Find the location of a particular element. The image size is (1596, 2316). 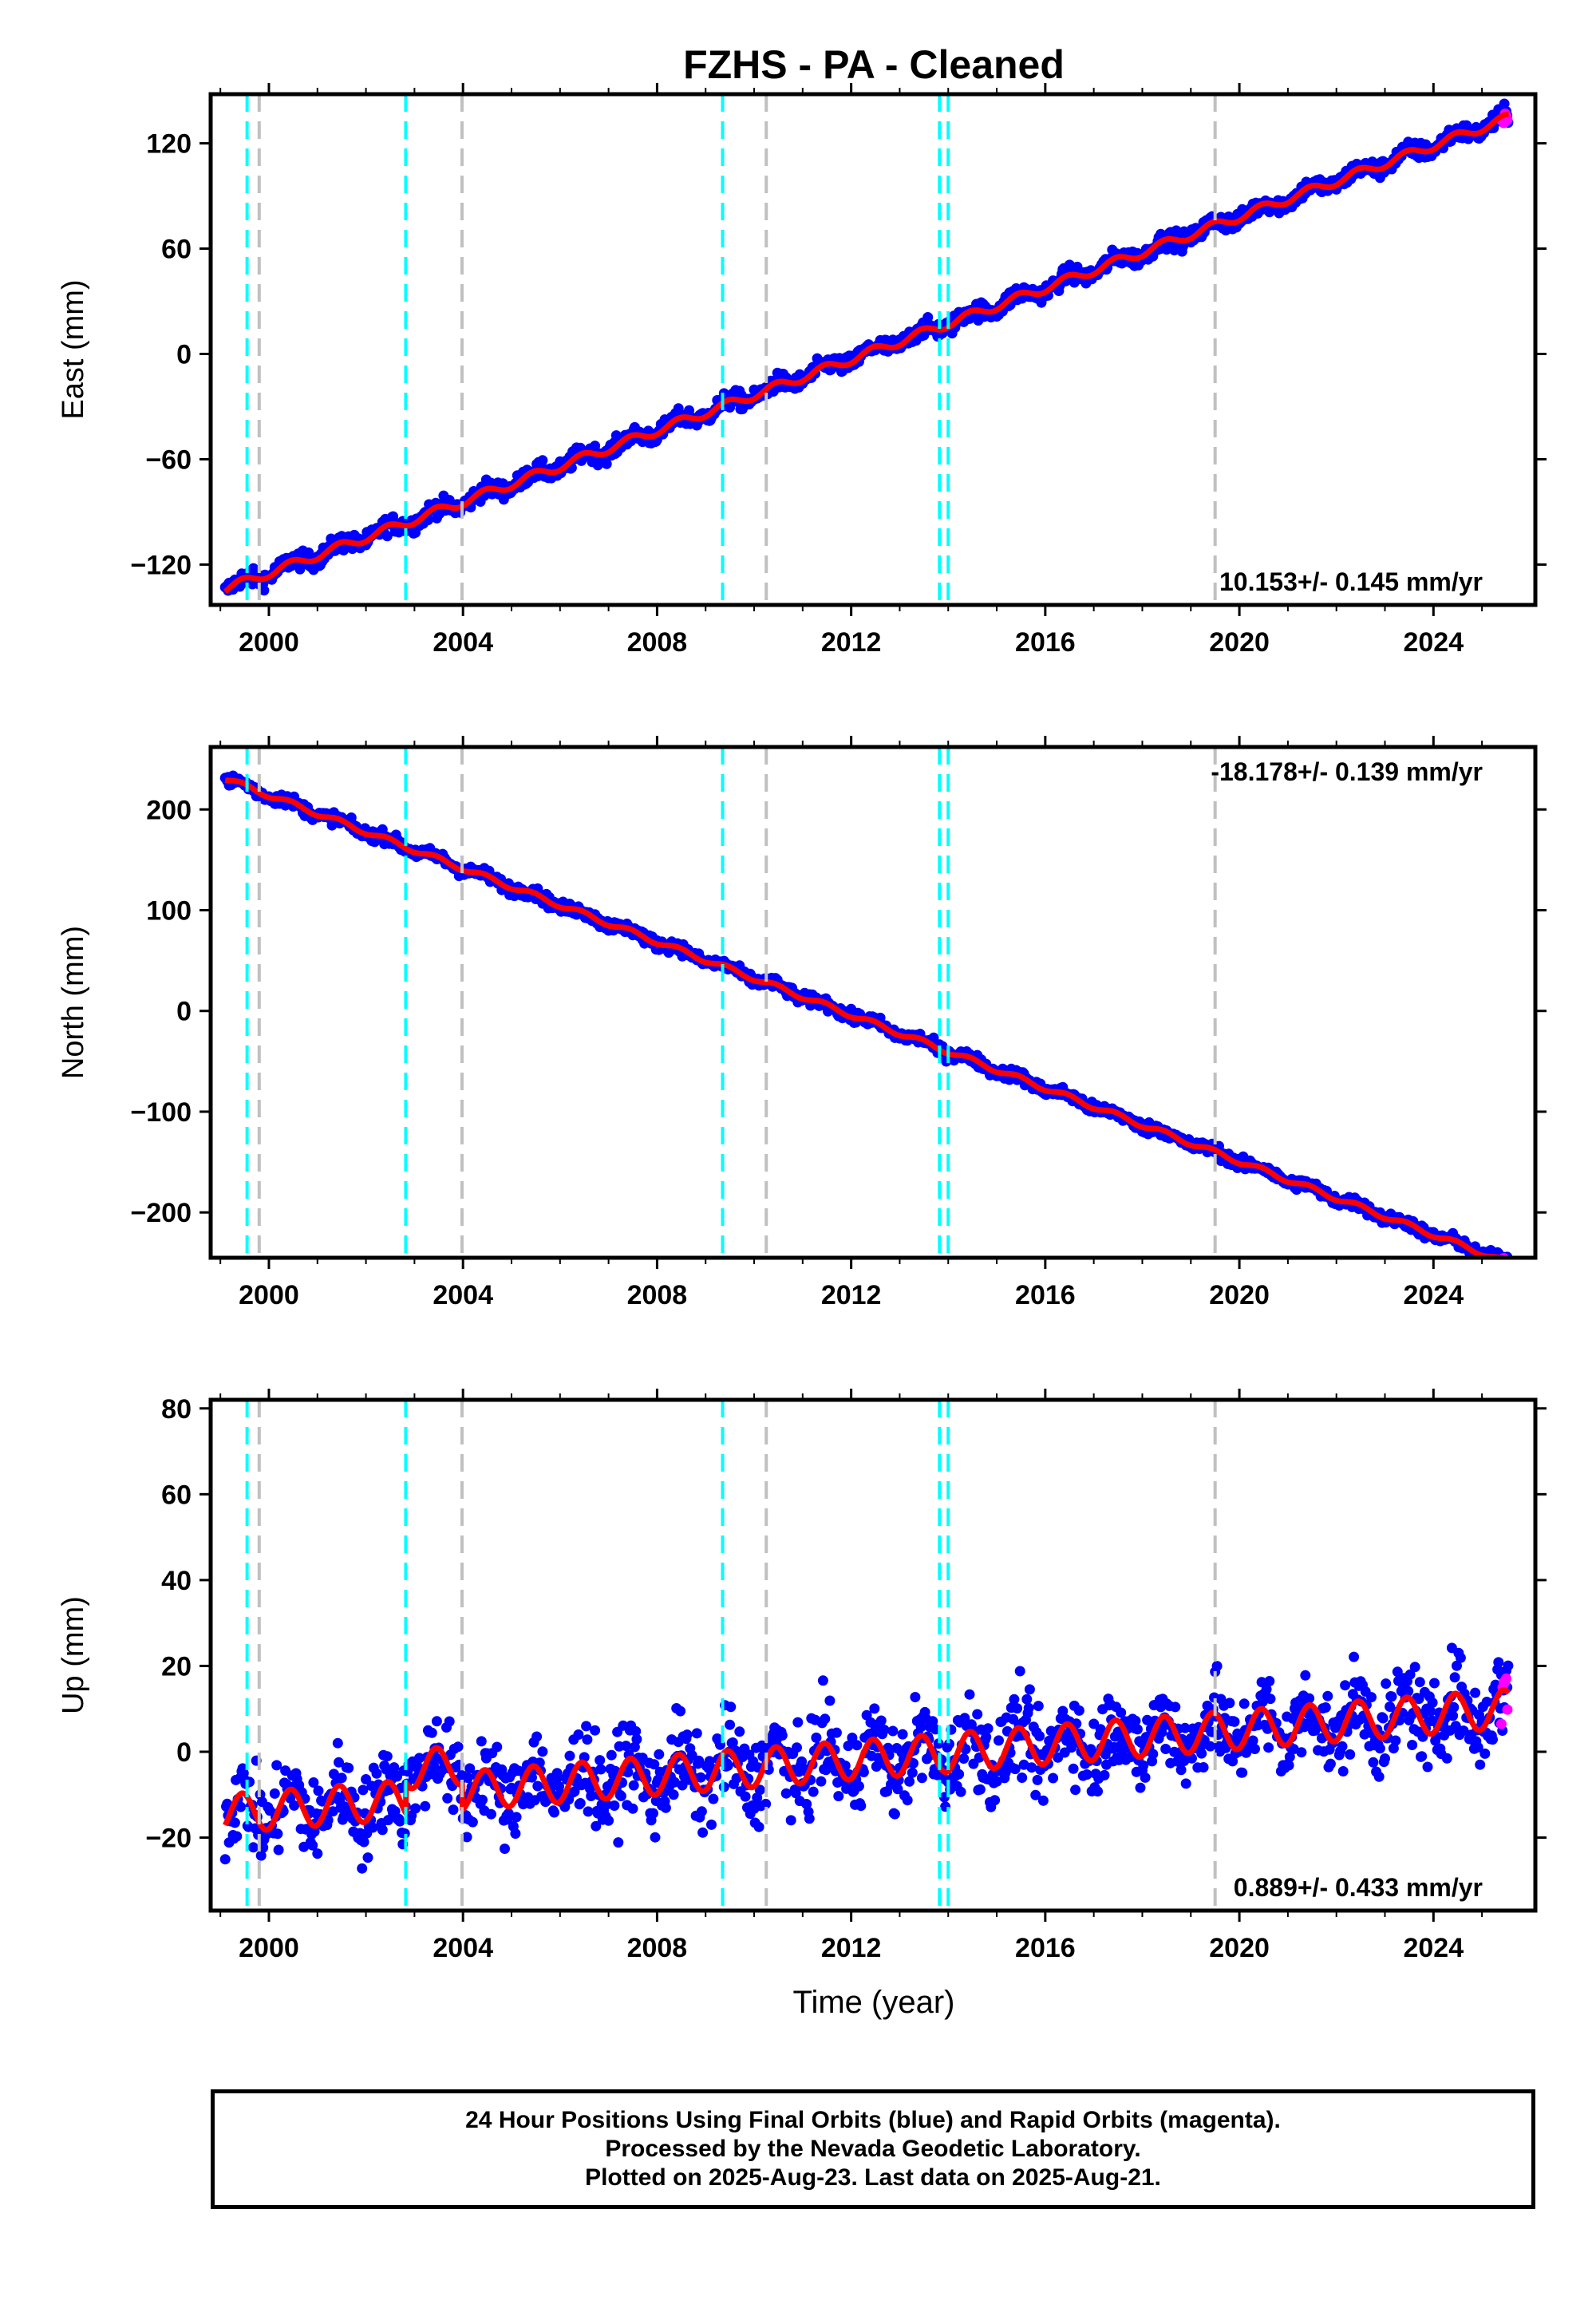

y-tick-label: −100 is located at coordinates (161, 1112).